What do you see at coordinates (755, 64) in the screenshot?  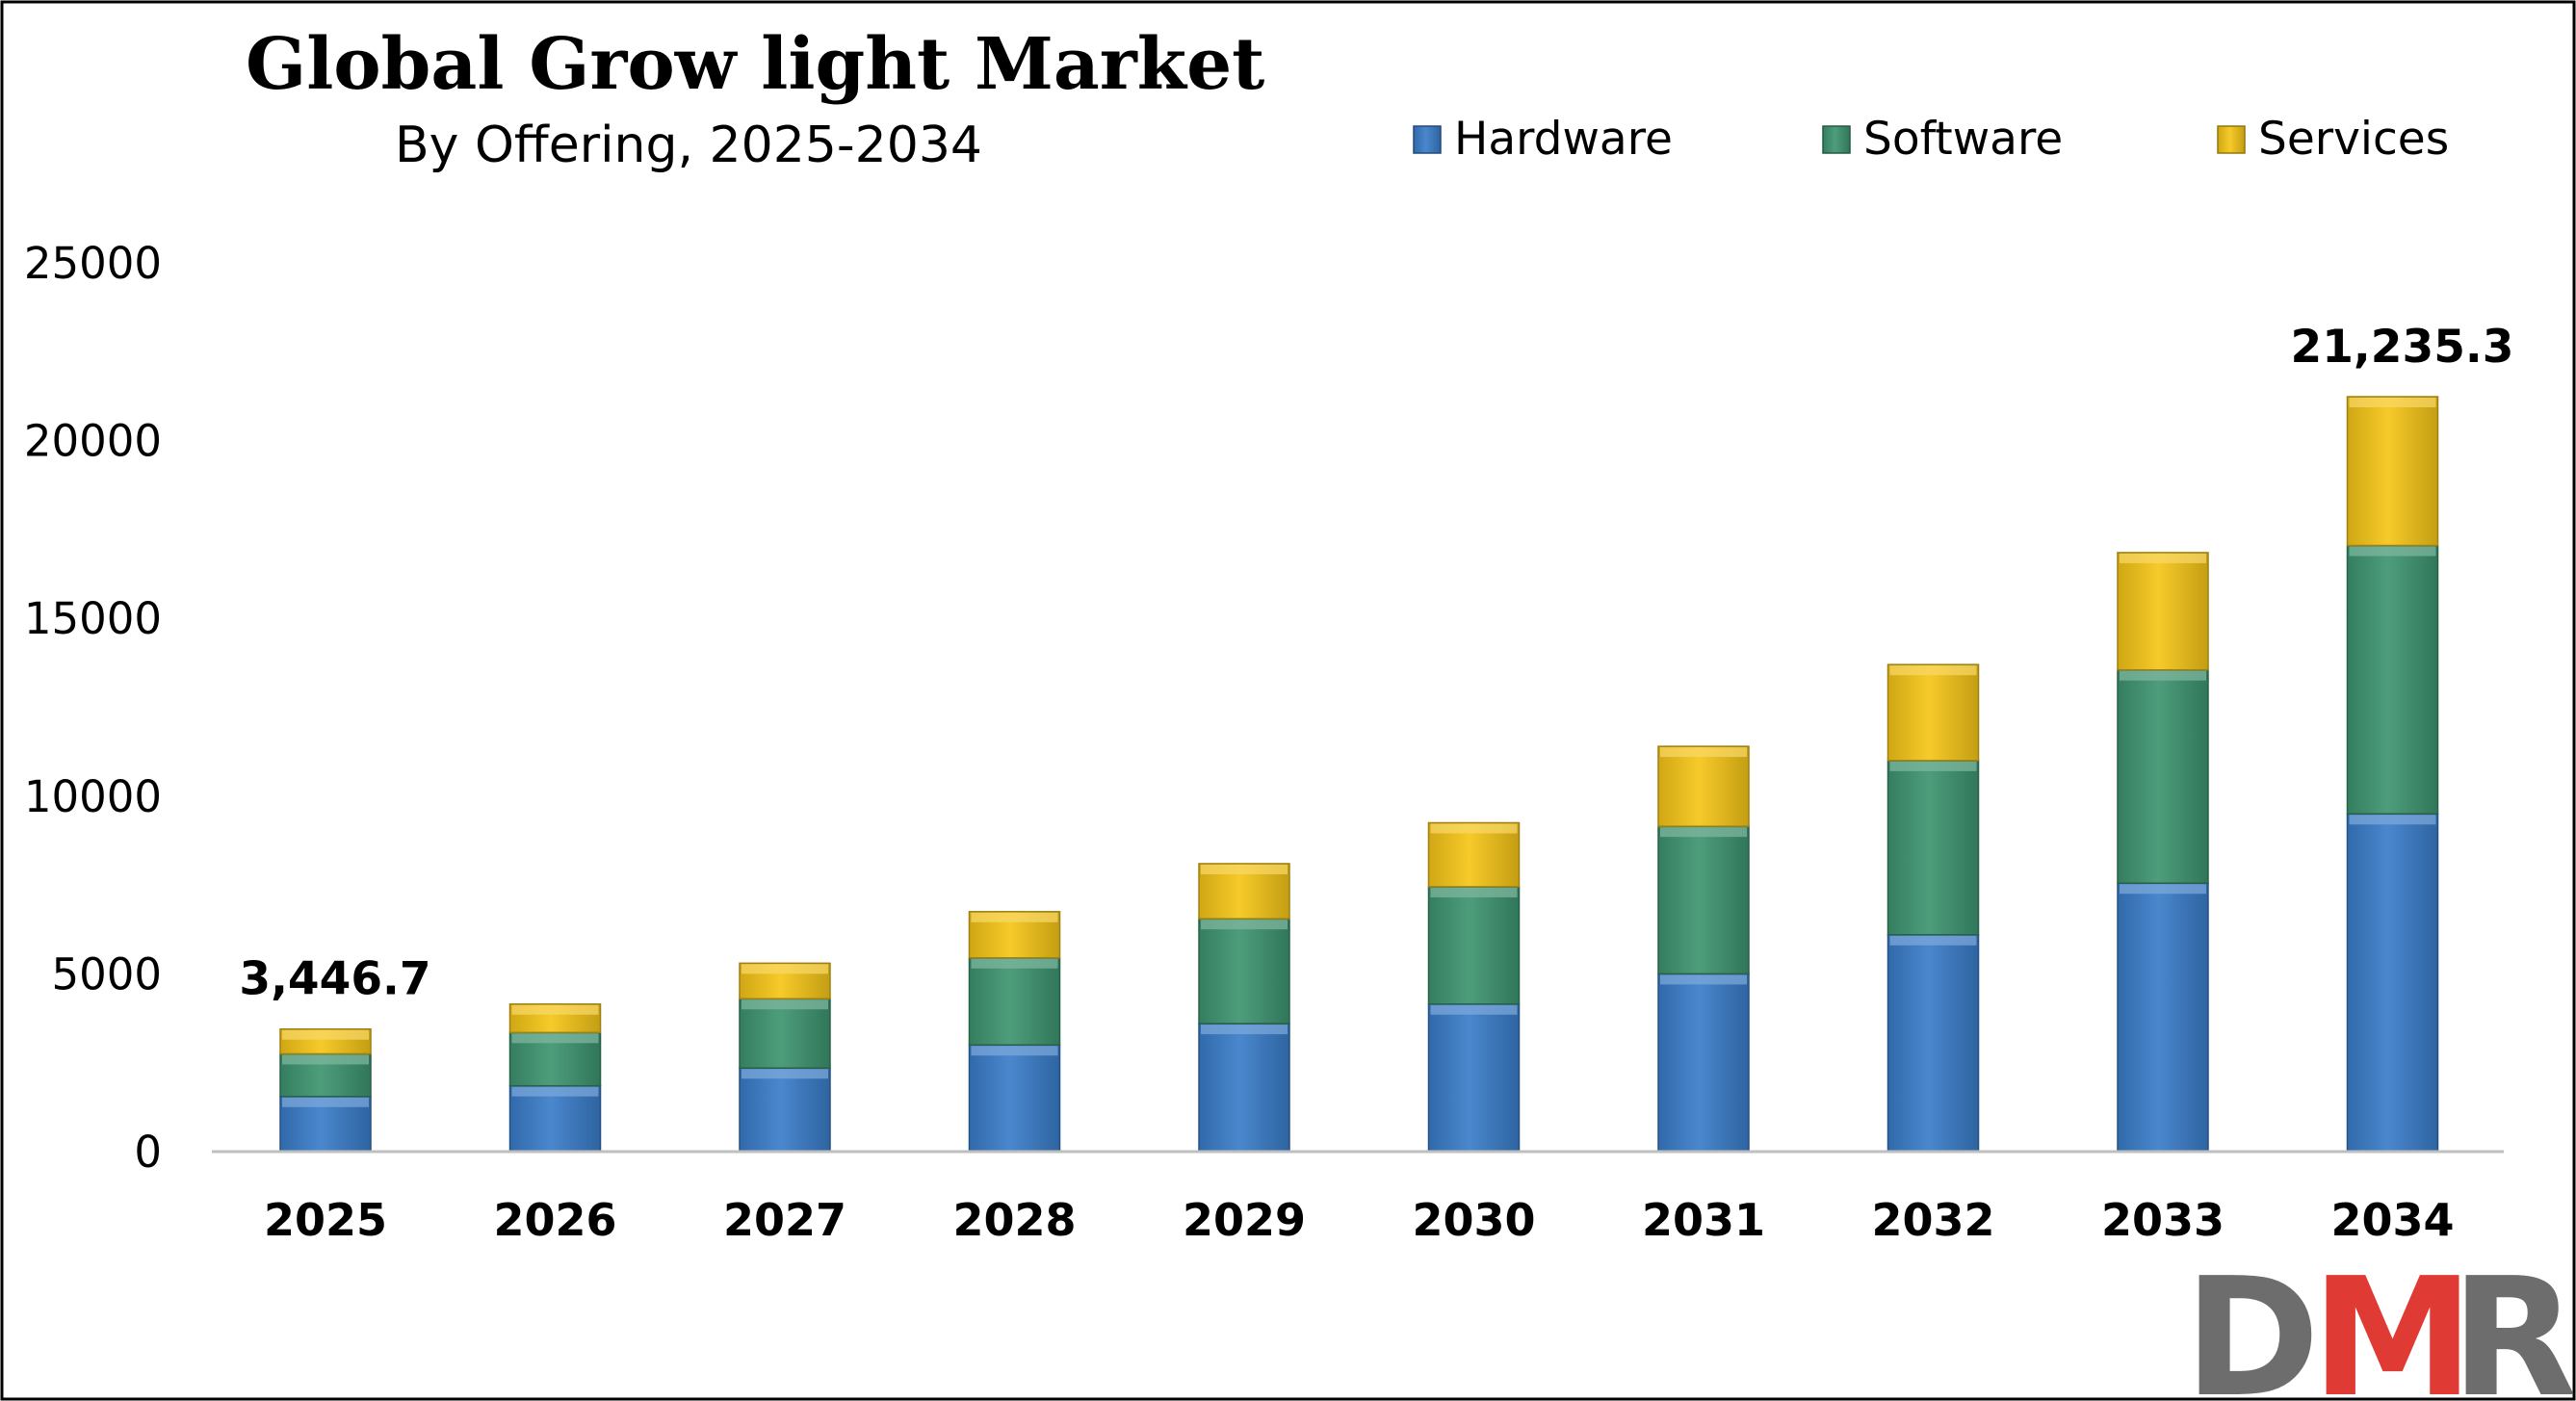 I see `chart-title: Global Grow light Market` at bounding box center [755, 64].